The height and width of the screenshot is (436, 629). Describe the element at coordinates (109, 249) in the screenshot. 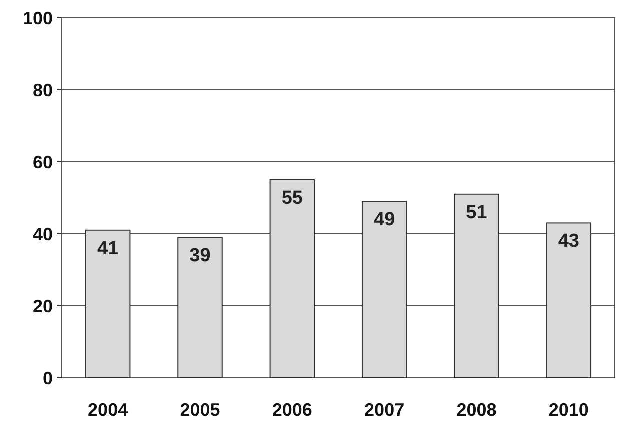

I see `data-label: 41` at that location.